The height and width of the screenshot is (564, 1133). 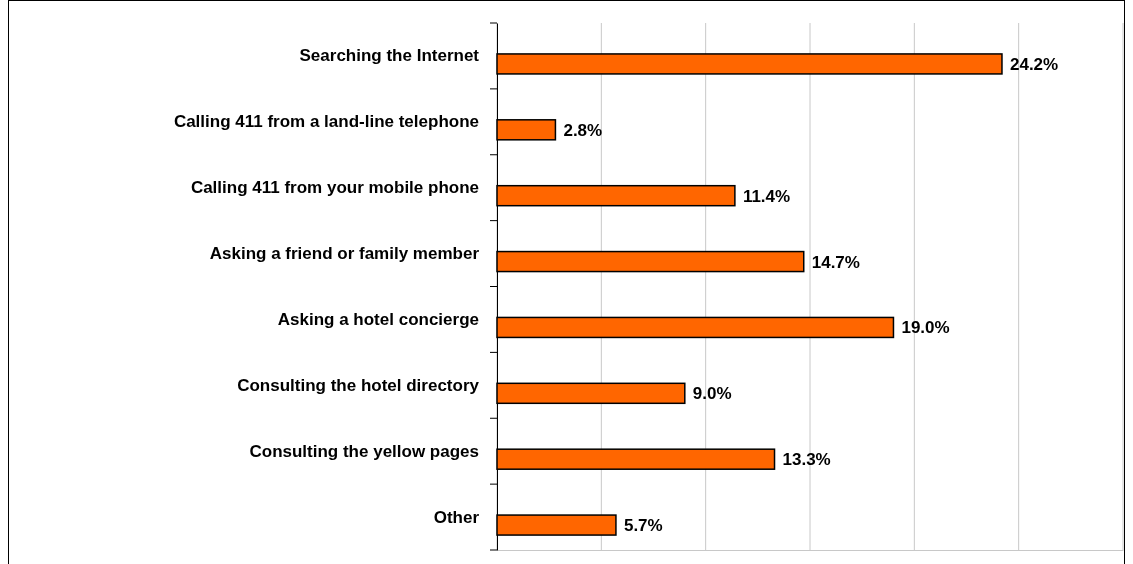 What do you see at coordinates (925, 328) in the screenshot?
I see `data-label: 19.0%` at bounding box center [925, 328].